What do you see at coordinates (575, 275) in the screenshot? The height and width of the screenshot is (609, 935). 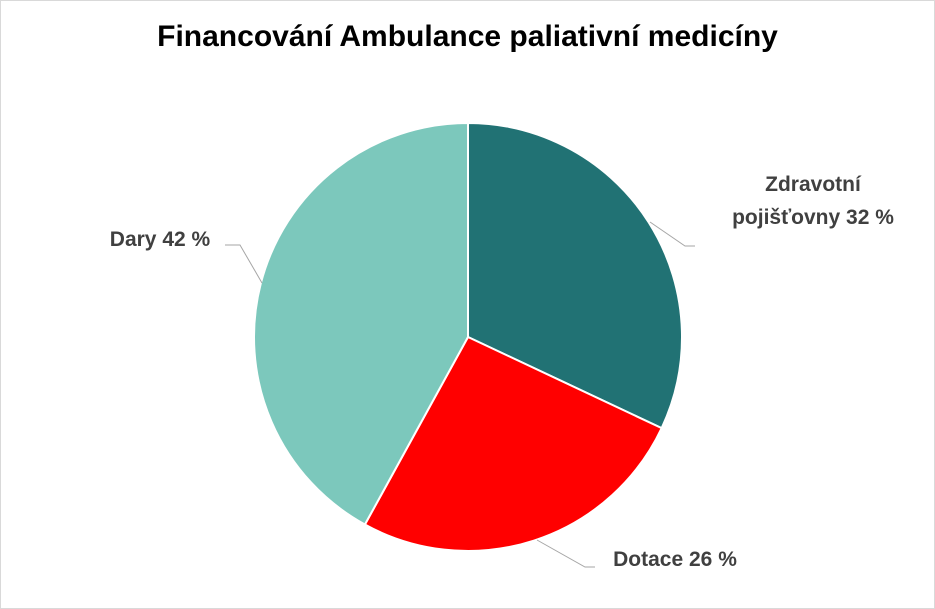 I see `pie-slice` at bounding box center [575, 275].